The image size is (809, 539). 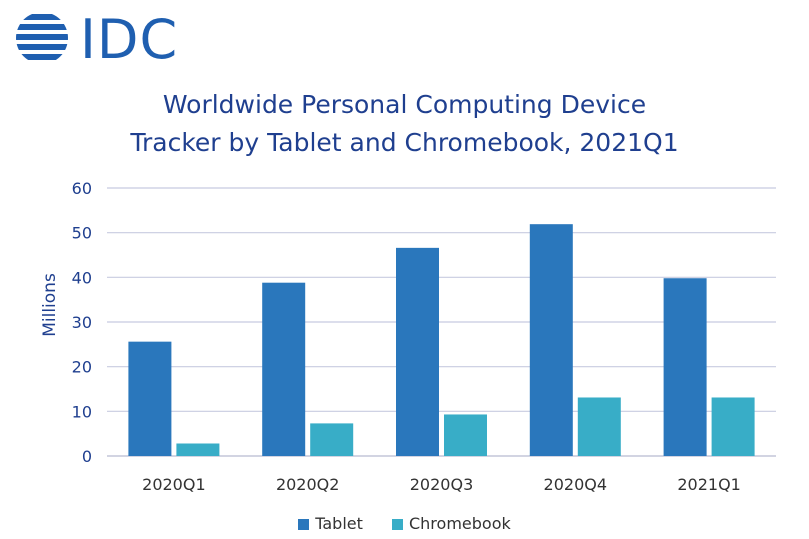 What do you see at coordinates (82, 411) in the screenshot?
I see `y-tick-label: 10` at bounding box center [82, 411].